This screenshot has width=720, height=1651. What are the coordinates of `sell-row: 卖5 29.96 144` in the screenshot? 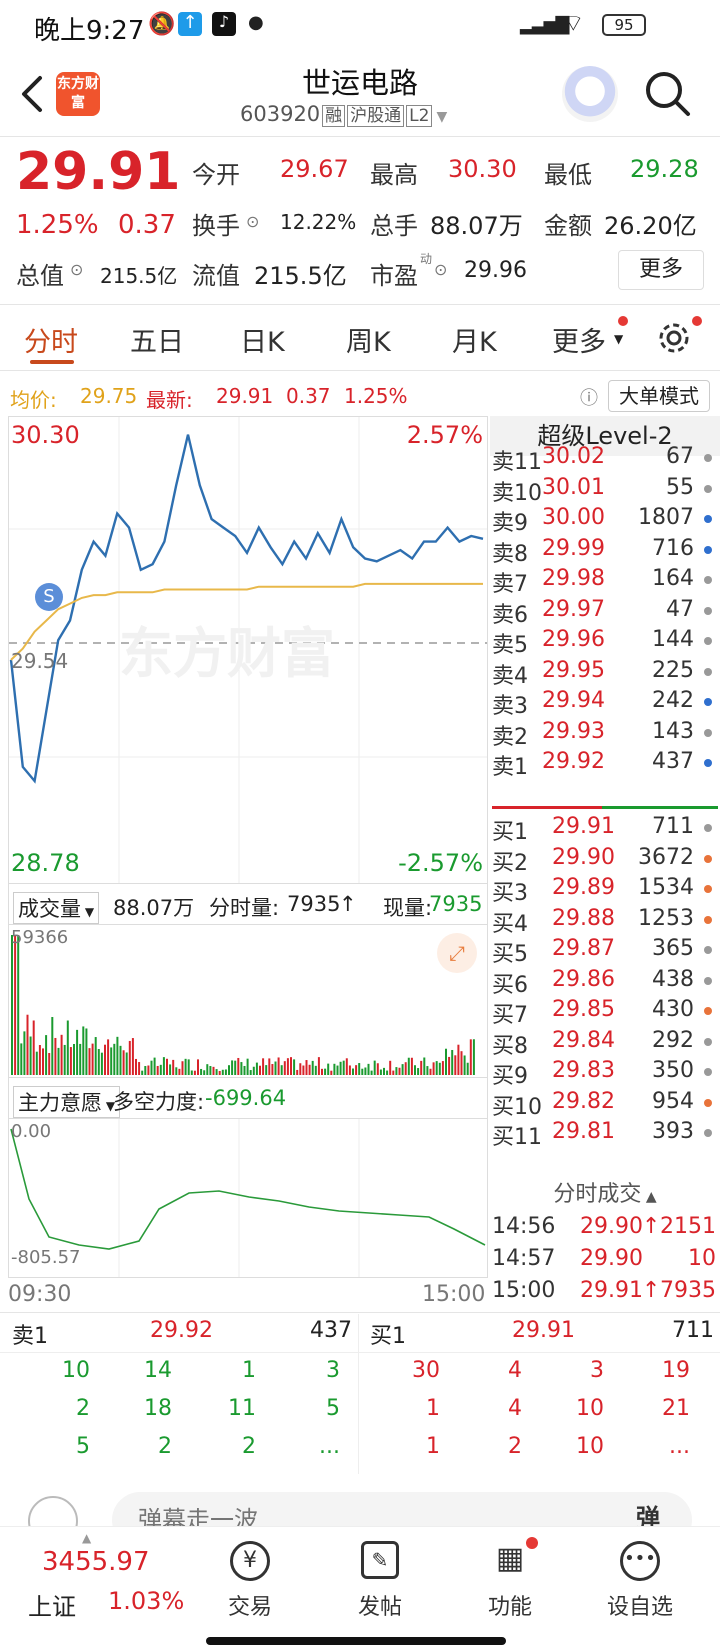 It's located at (605, 641).